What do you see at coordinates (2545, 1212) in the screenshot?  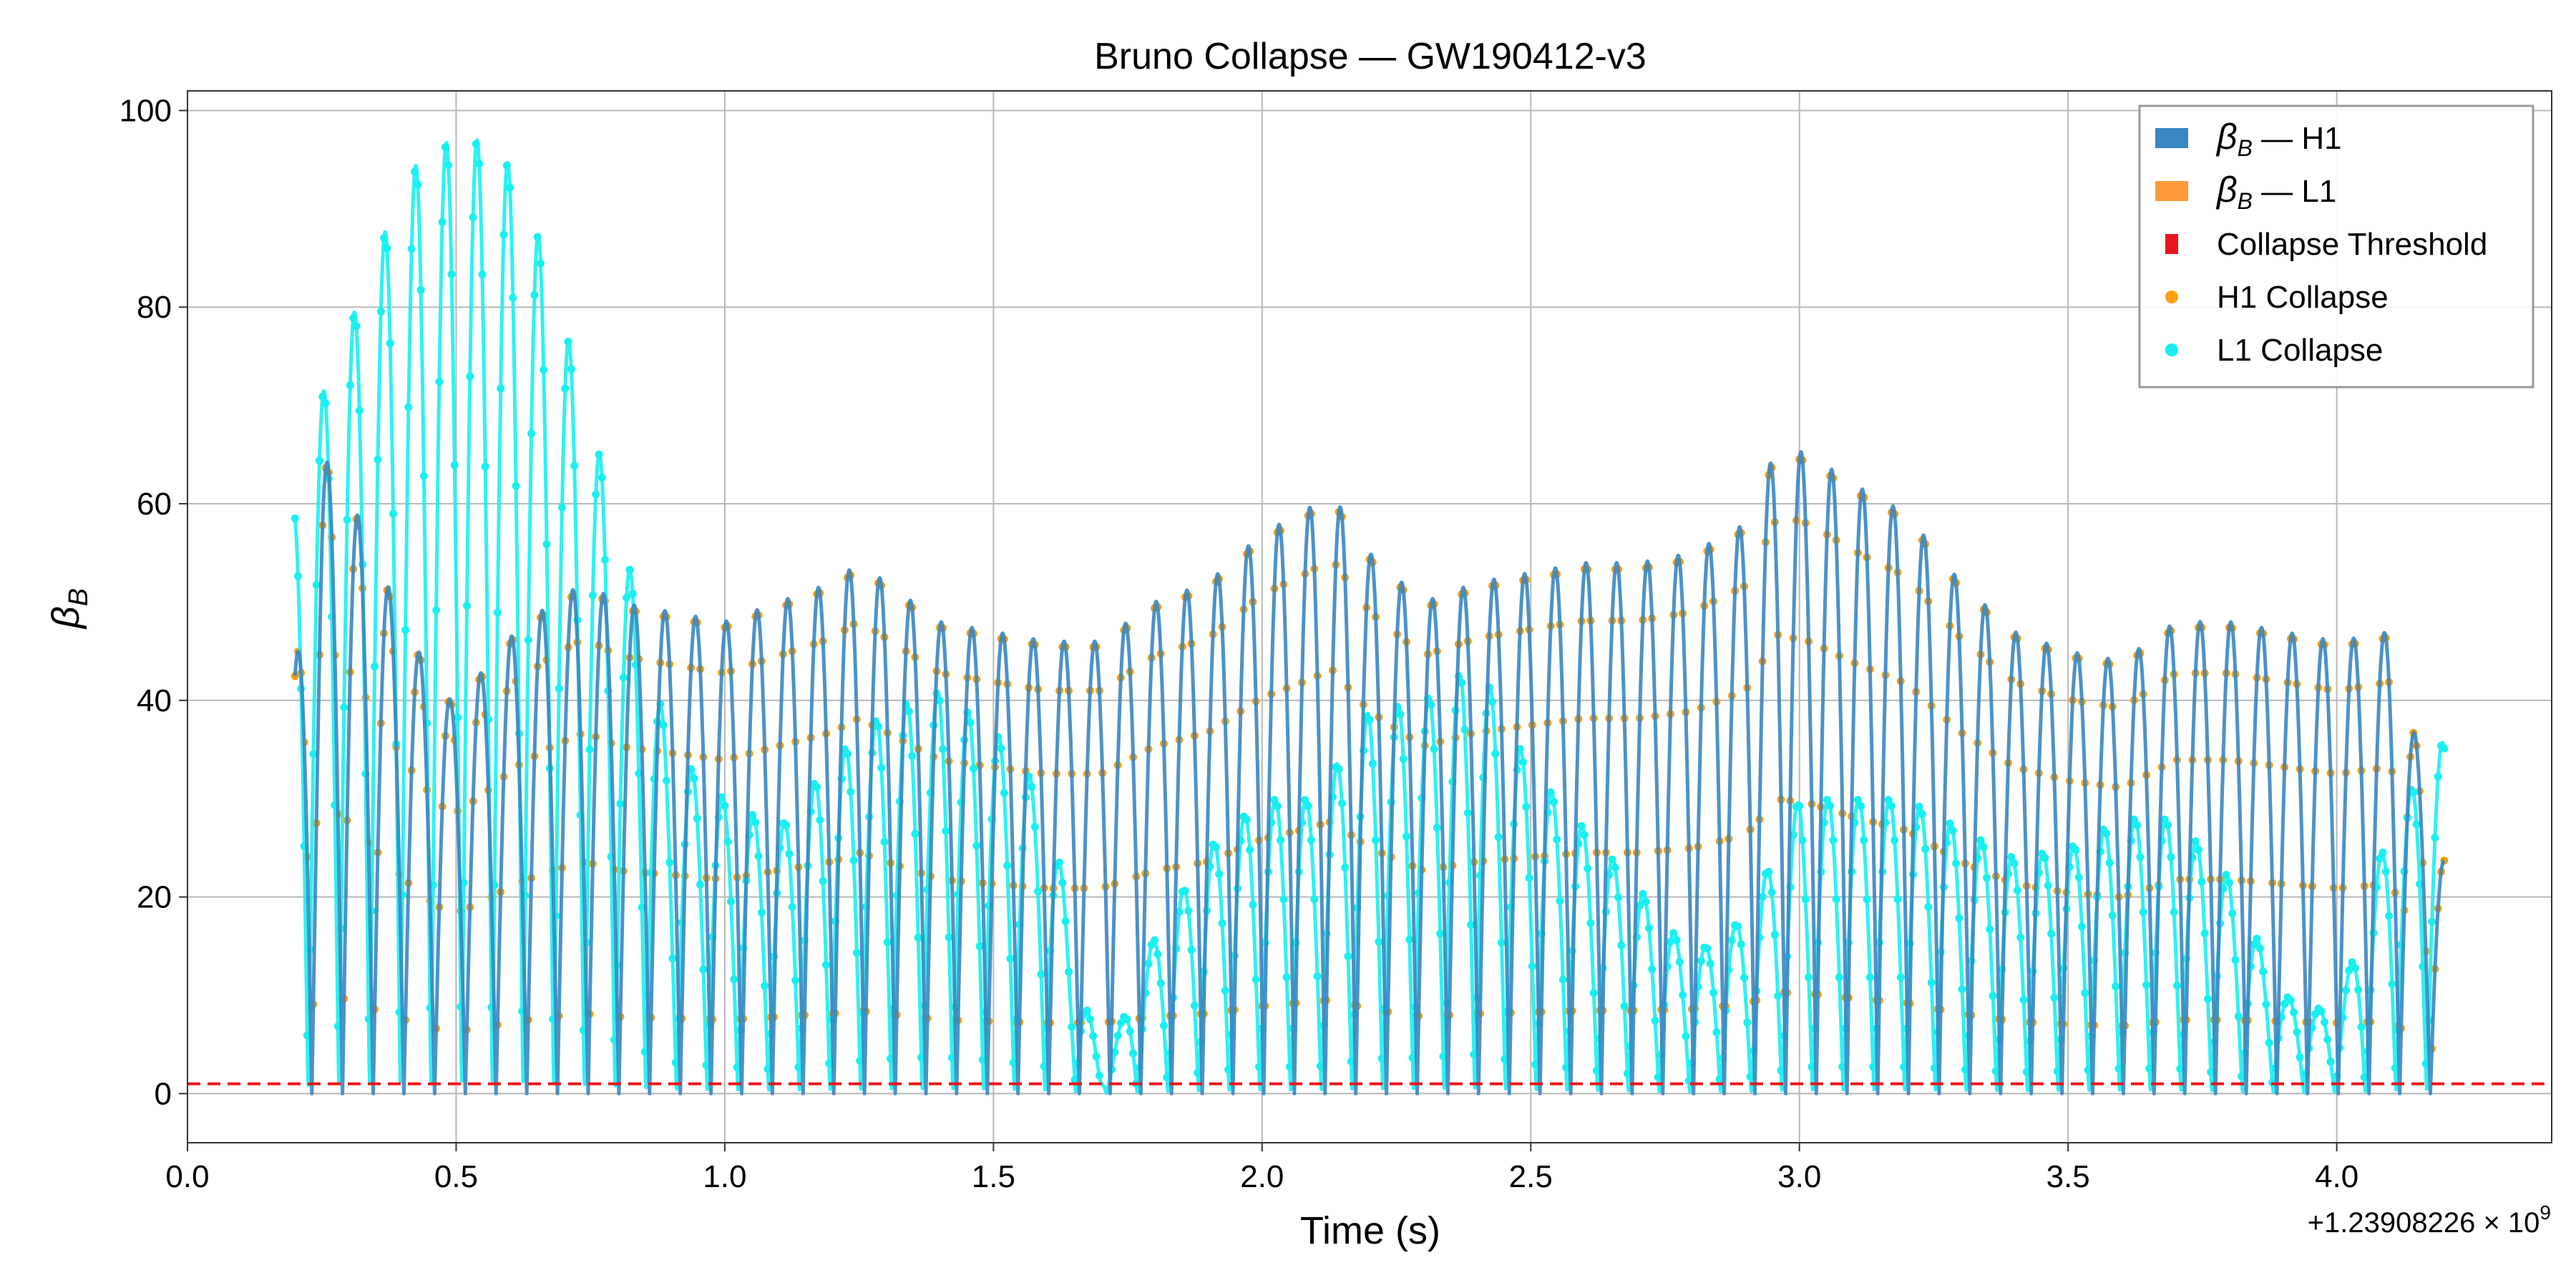 I see `x-axis-offset-exponent: 9` at bounding box center [2545, 1212].